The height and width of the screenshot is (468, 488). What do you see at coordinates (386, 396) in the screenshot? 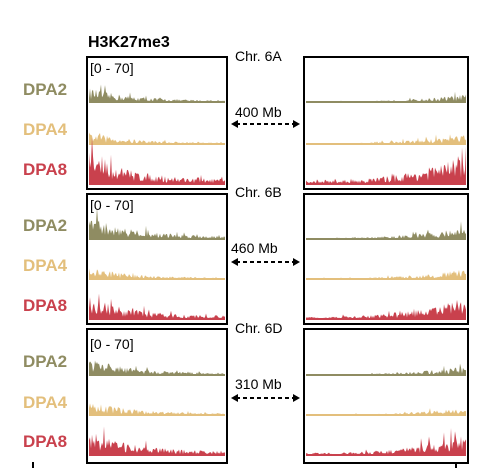
I see `right-panel-6d` at bounding box center [386, 396].